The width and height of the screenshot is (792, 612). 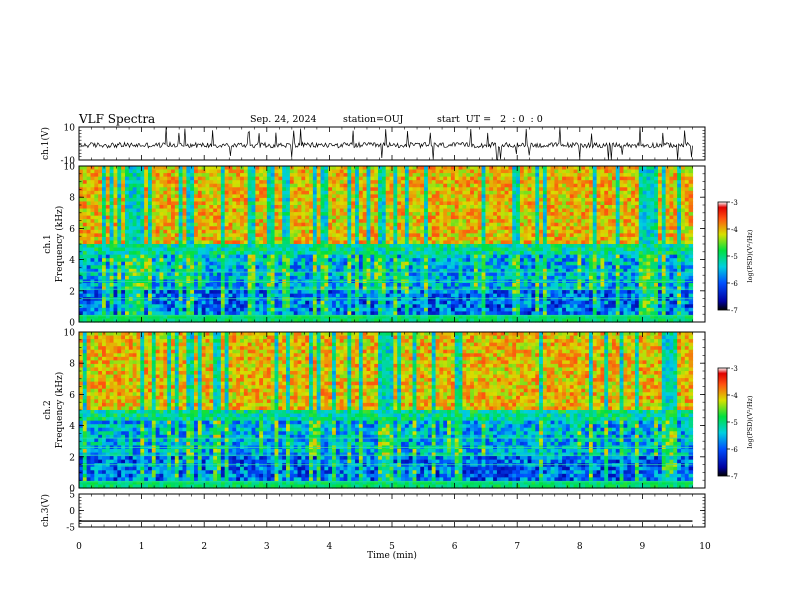 What do you see at coordinates (72, 199) in the screenshot?
I see `ch1-spec-ytick-label: 8` at bounding box center [72, 199].